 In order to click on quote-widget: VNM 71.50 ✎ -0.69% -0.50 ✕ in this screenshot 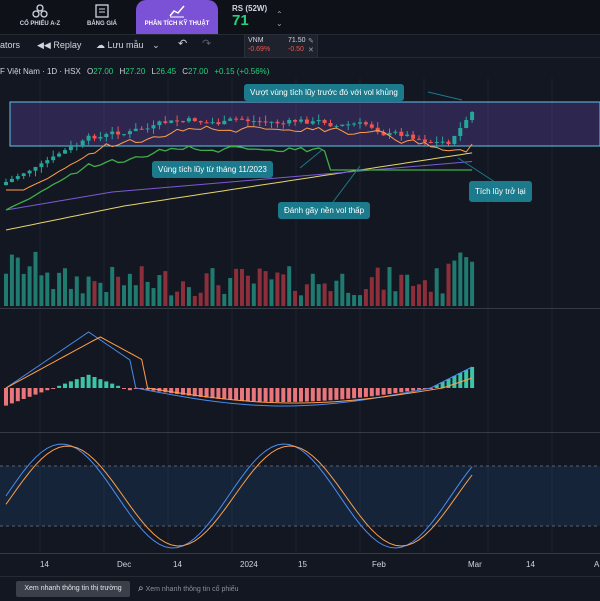, I will do `click(281, 46)`.